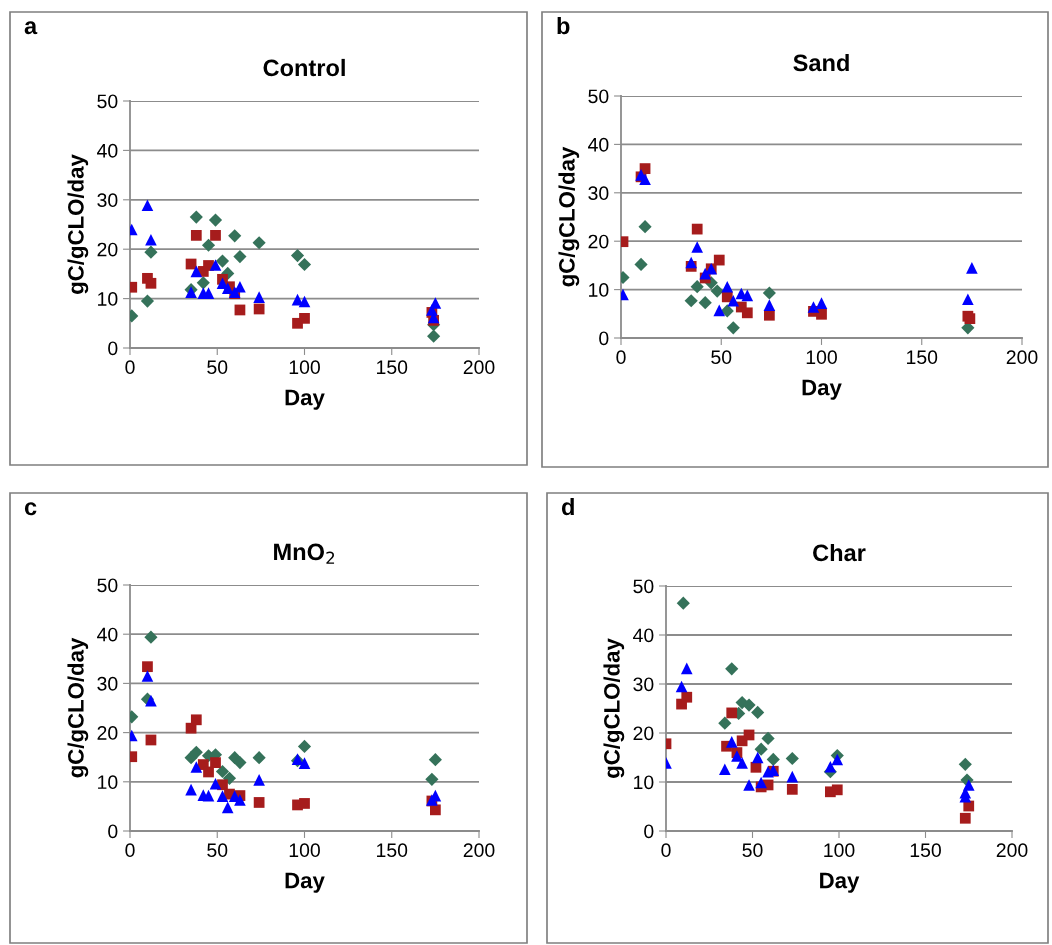  What do you see at coordinates (839, 552) in the screenshot?
I see `chart-title: Char` at bounding box center [839, 552].